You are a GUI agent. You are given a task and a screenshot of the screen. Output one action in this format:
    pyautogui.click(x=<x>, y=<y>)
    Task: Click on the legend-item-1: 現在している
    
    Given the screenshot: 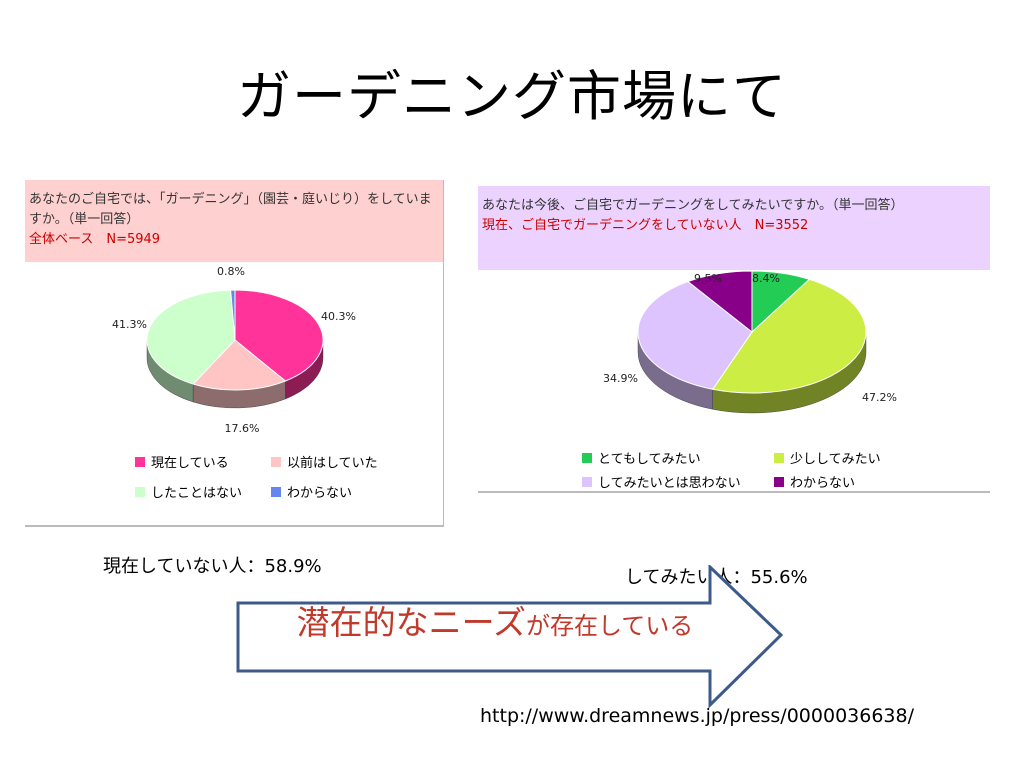 What is the action you would take?
    pyautogui.click(x=182, y=461)
    